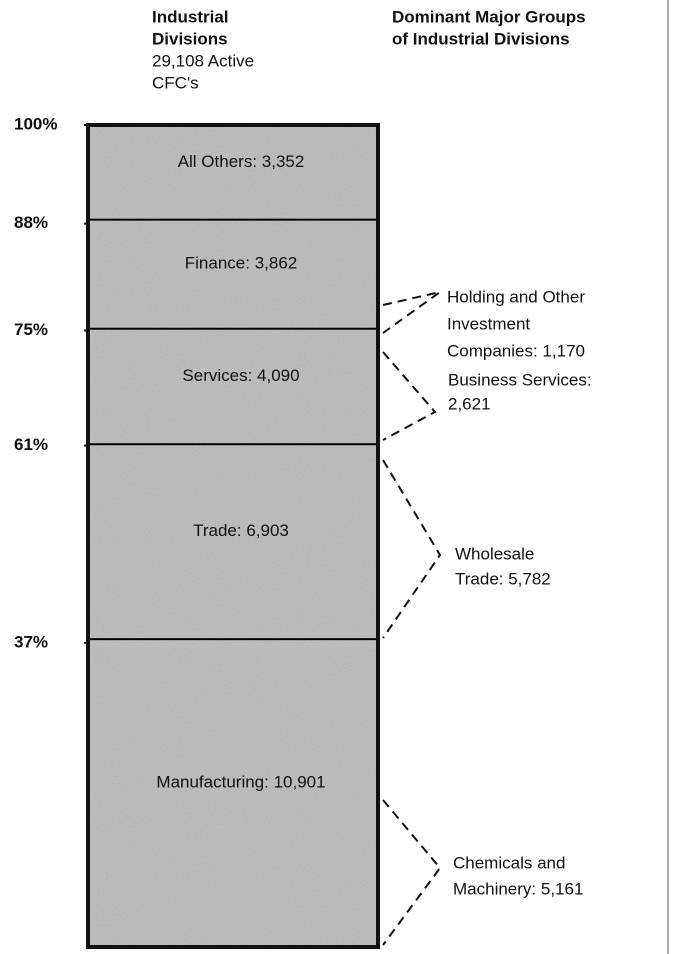 Image resolution: width=673 pixels, height=954 pixels. What do you see at coordinates (31, 329) in the screenshot?
I see `y-tick-label: 75%` at bounding box center [31, 329].